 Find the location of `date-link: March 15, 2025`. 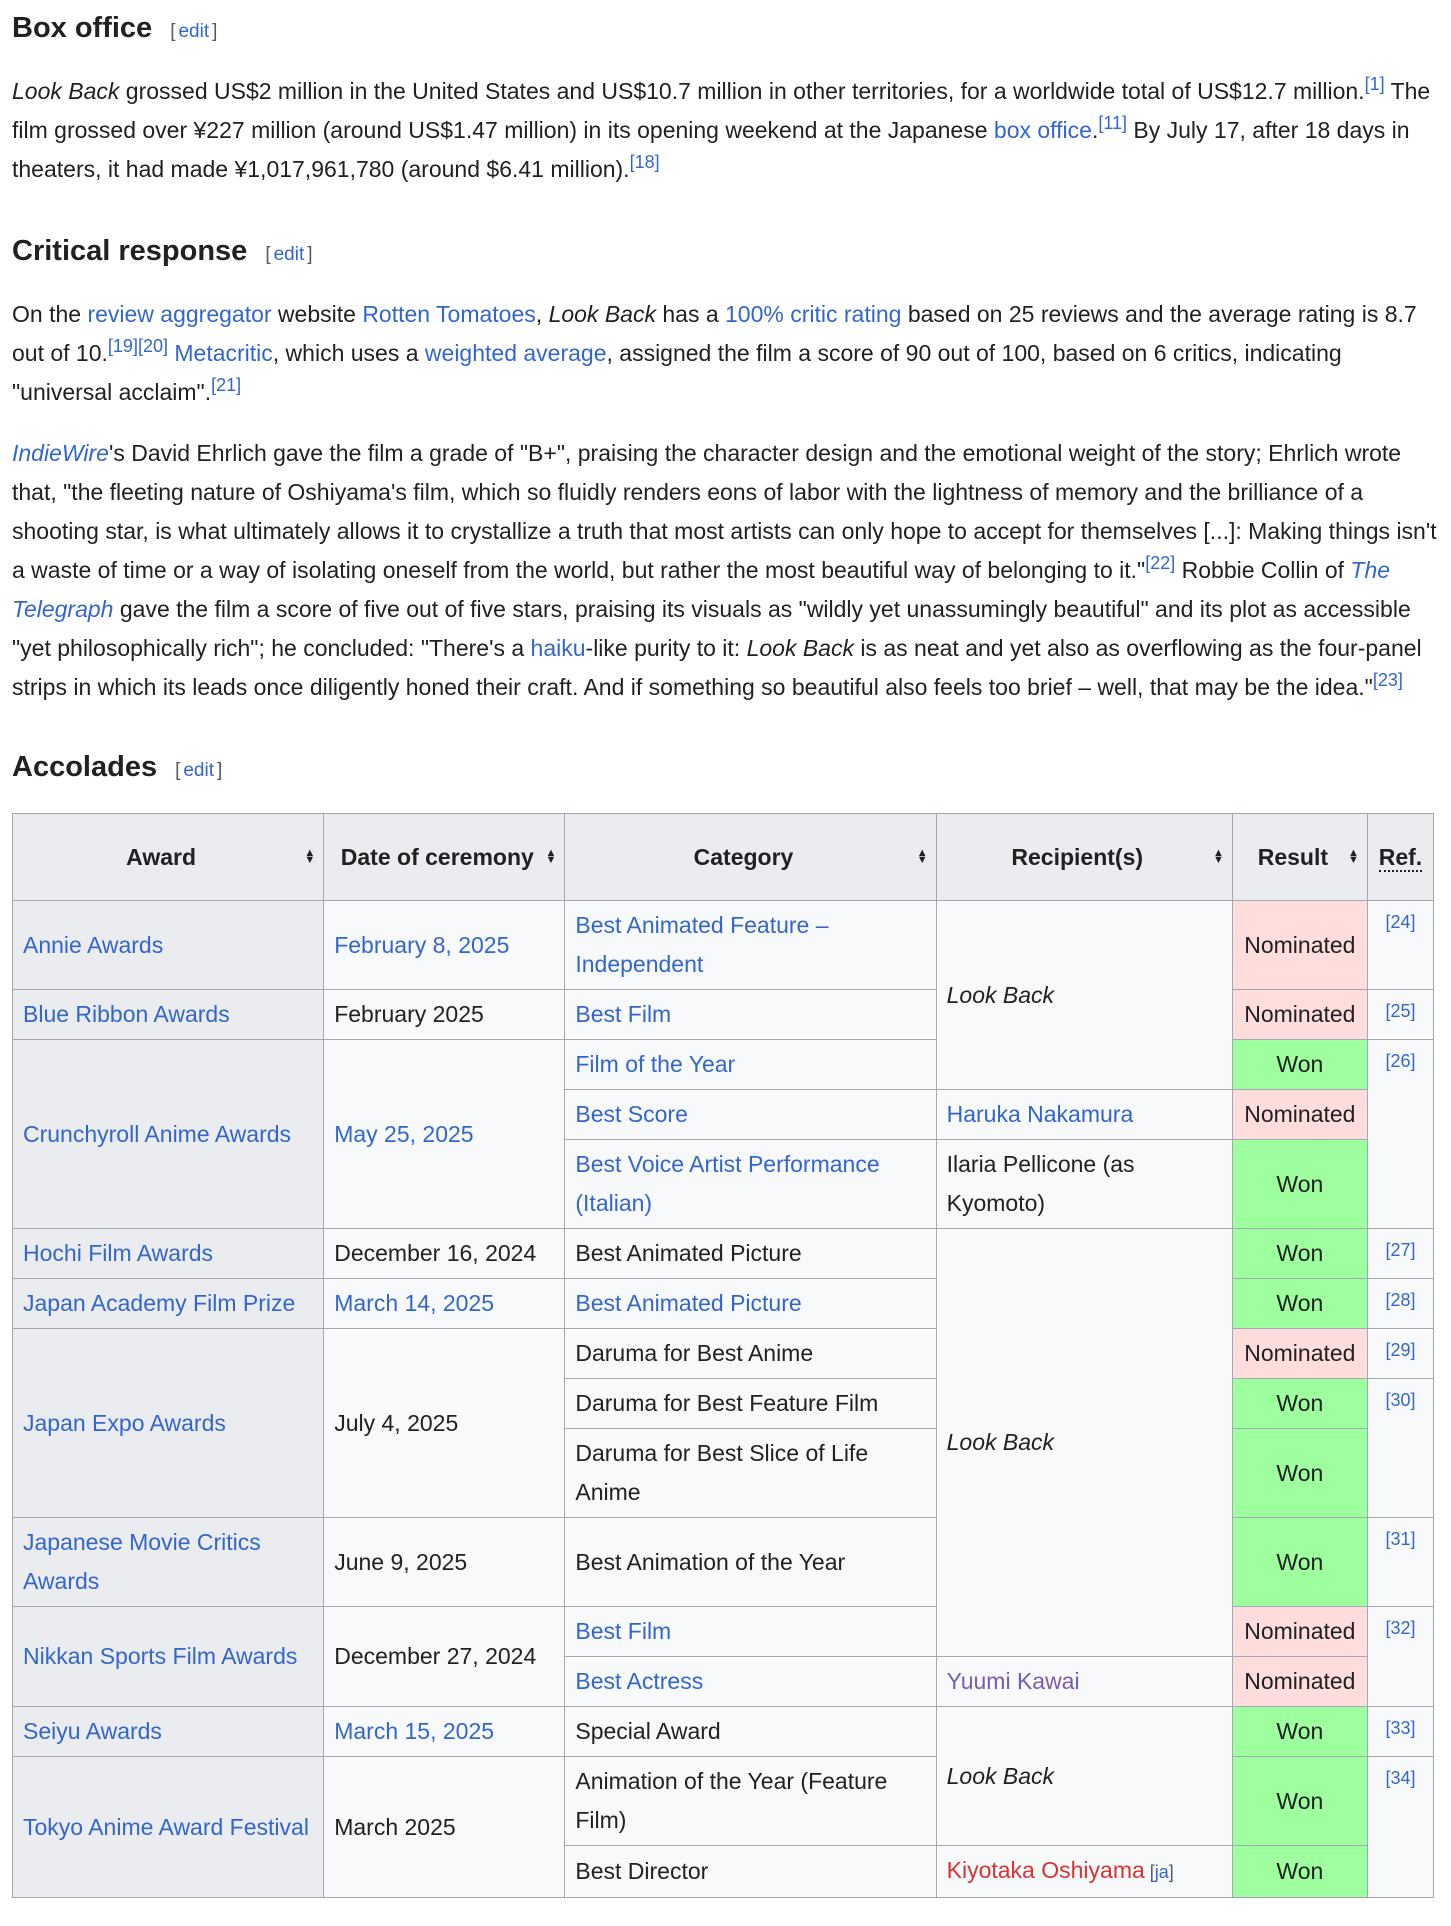

date-link: March 15, 2025 is located at coordinates (414, 1731).